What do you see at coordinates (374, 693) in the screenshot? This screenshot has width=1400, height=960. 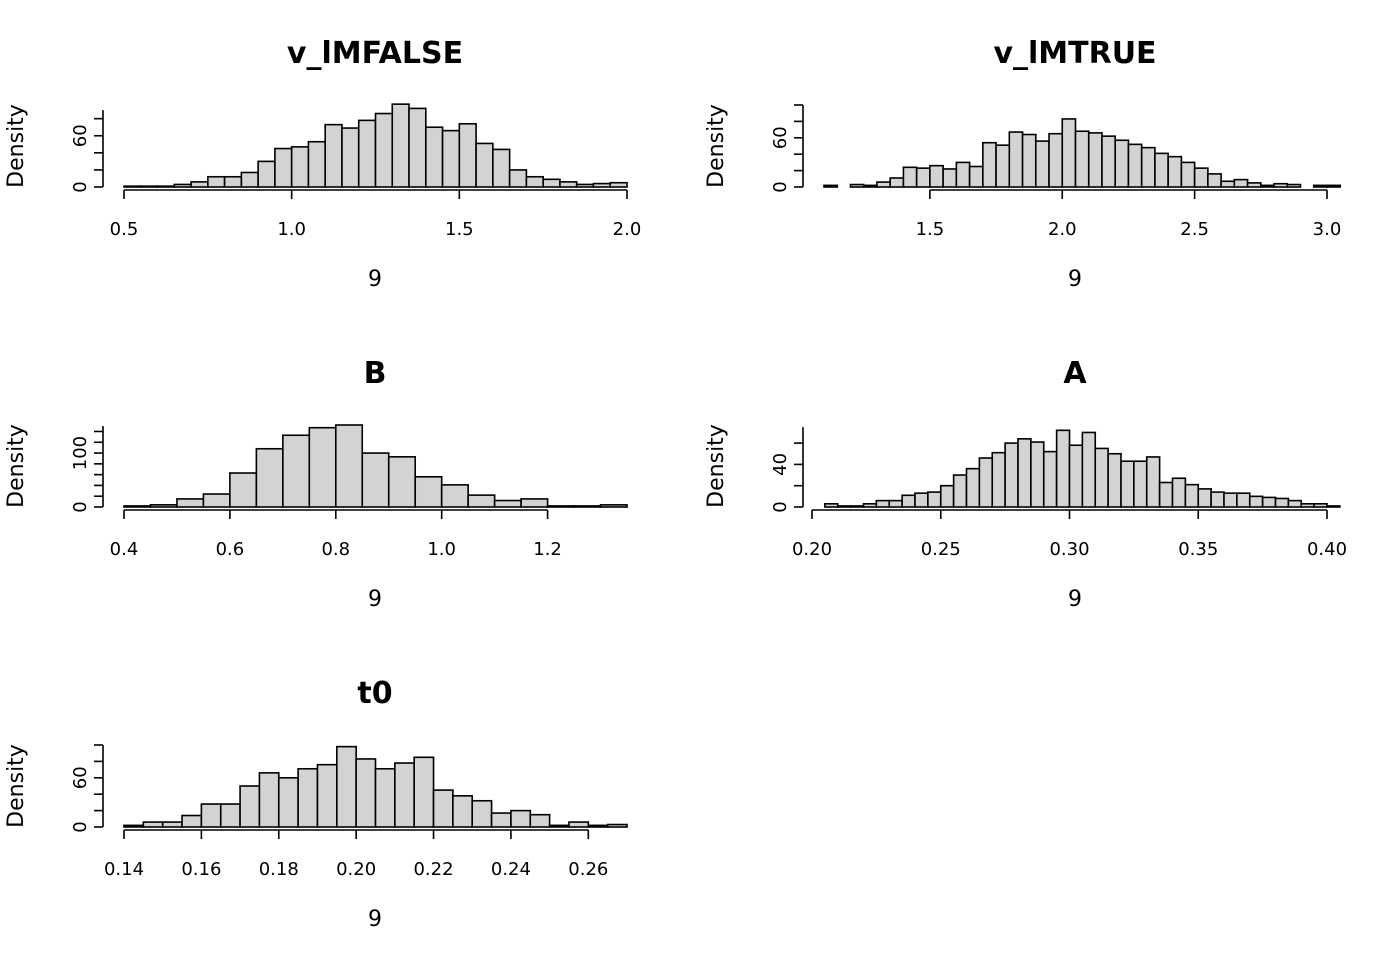 I see `panel-title: t0` at bounding box center [374, 693].